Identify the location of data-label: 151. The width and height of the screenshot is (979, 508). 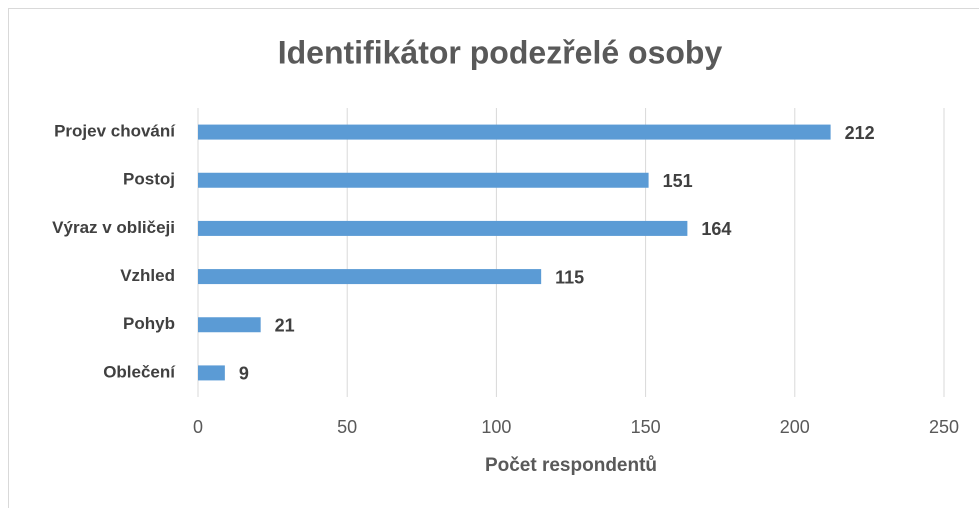
(678, 181).